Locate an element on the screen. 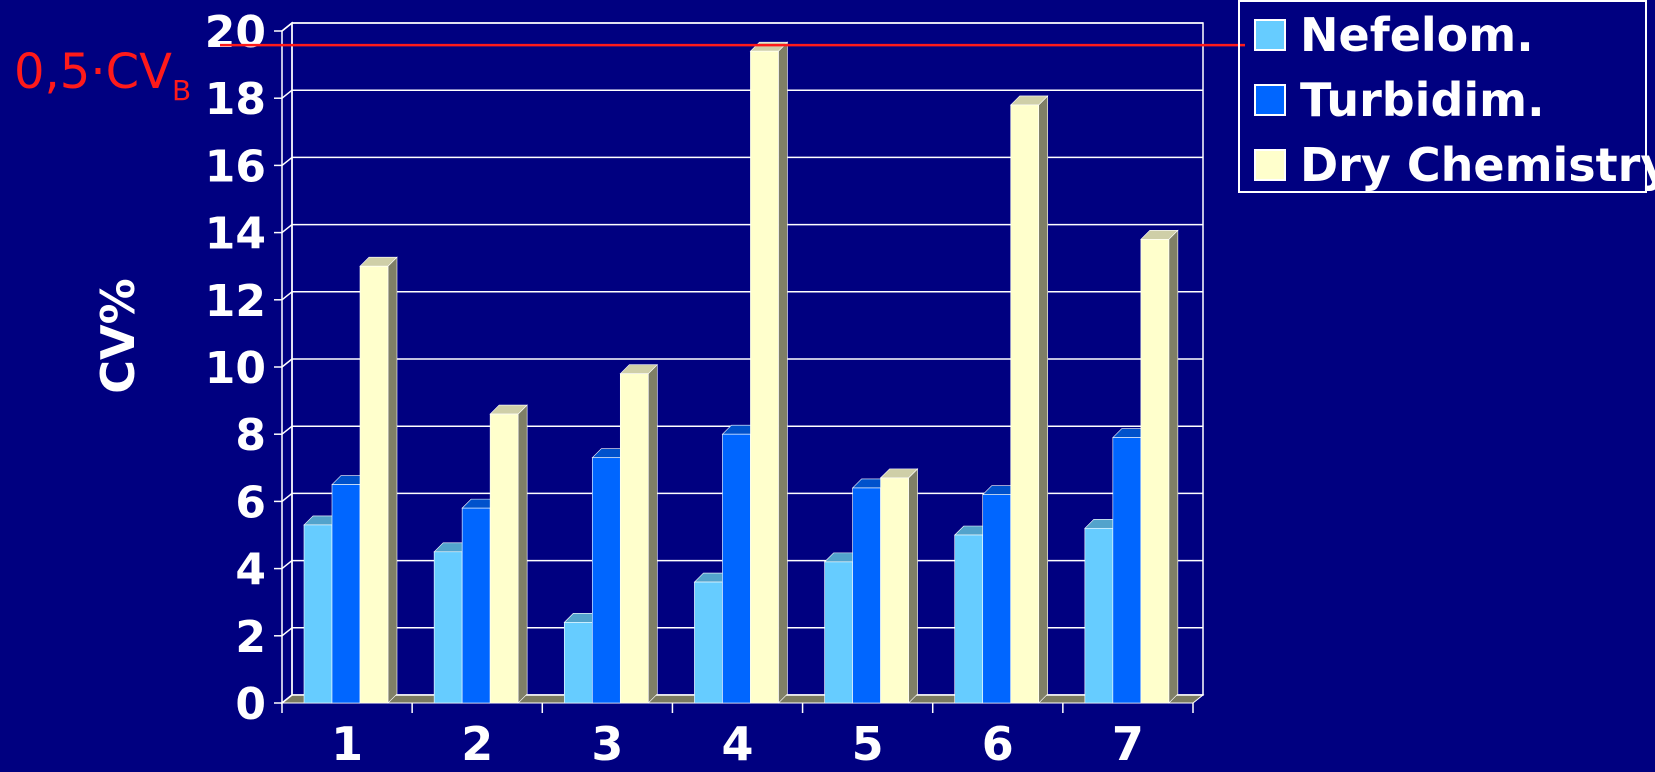 This screenshot has height=772, width=1655. y-tick-label: 8 is located at coordinates (250, 435).